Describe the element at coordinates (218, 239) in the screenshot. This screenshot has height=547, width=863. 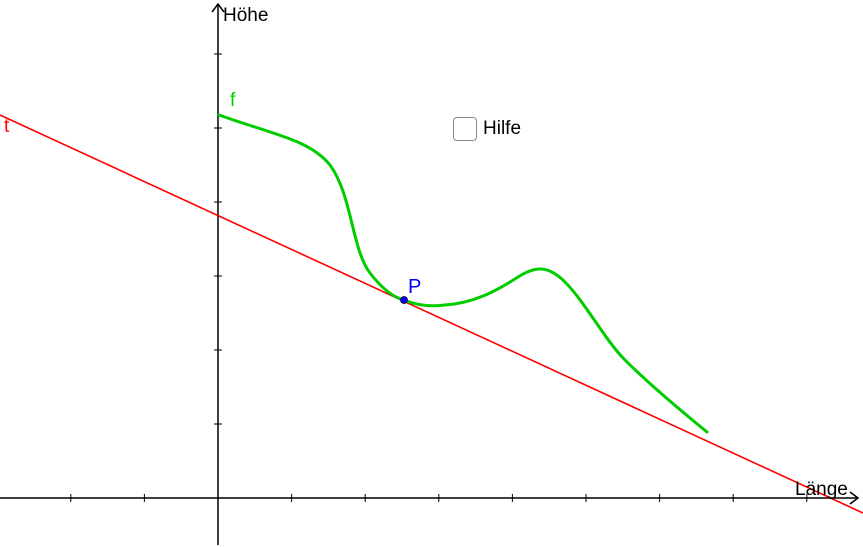
I see `y-axis-ticks` at that location.